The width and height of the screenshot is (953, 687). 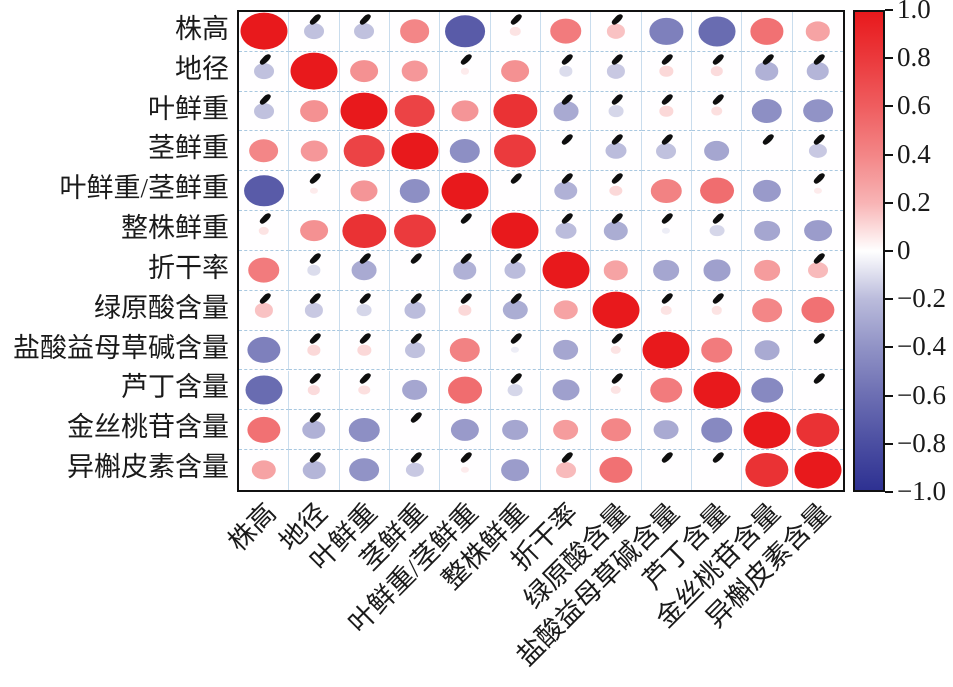 What do you see at coordinates (175, 228) in the screenshot?
I see `y-axis-label: 整株鲜重` at bounding box center [175, 228].